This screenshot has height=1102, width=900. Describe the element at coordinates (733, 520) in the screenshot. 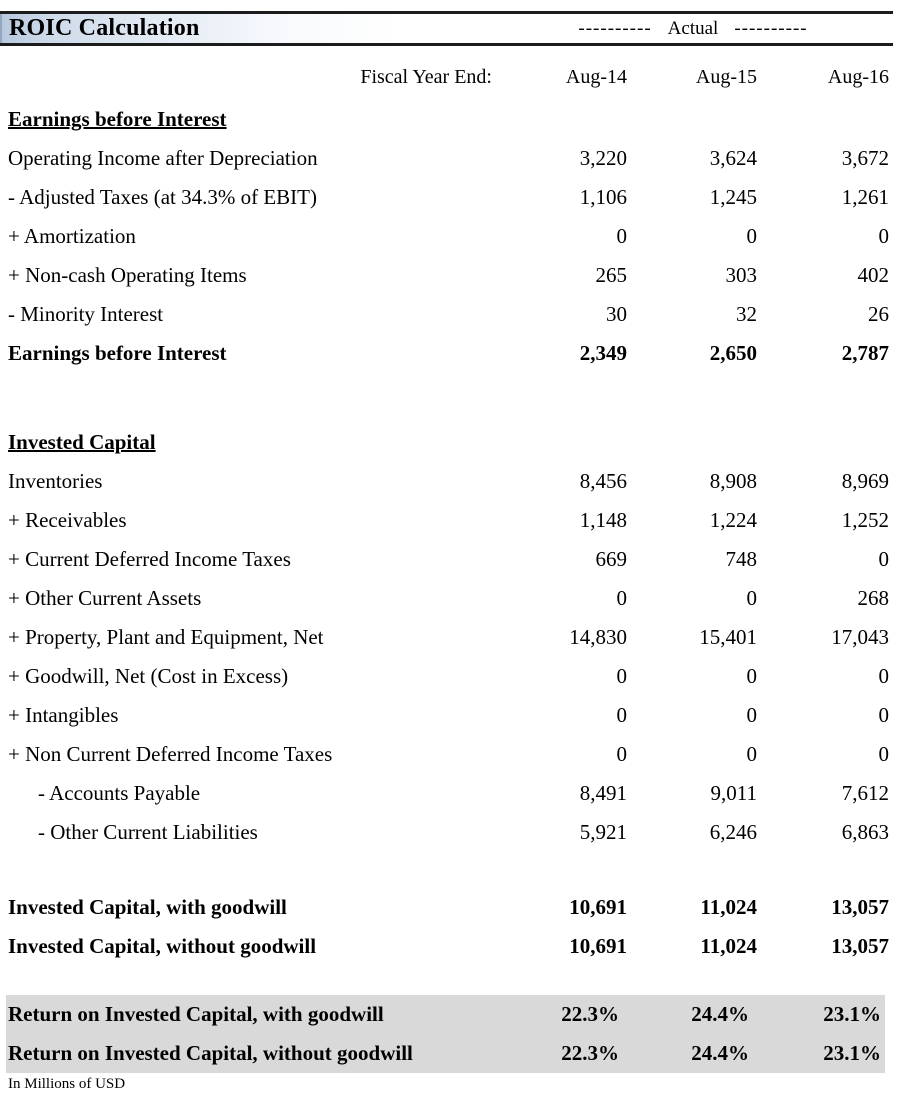

I see `cell-value: 1,224` at that location.